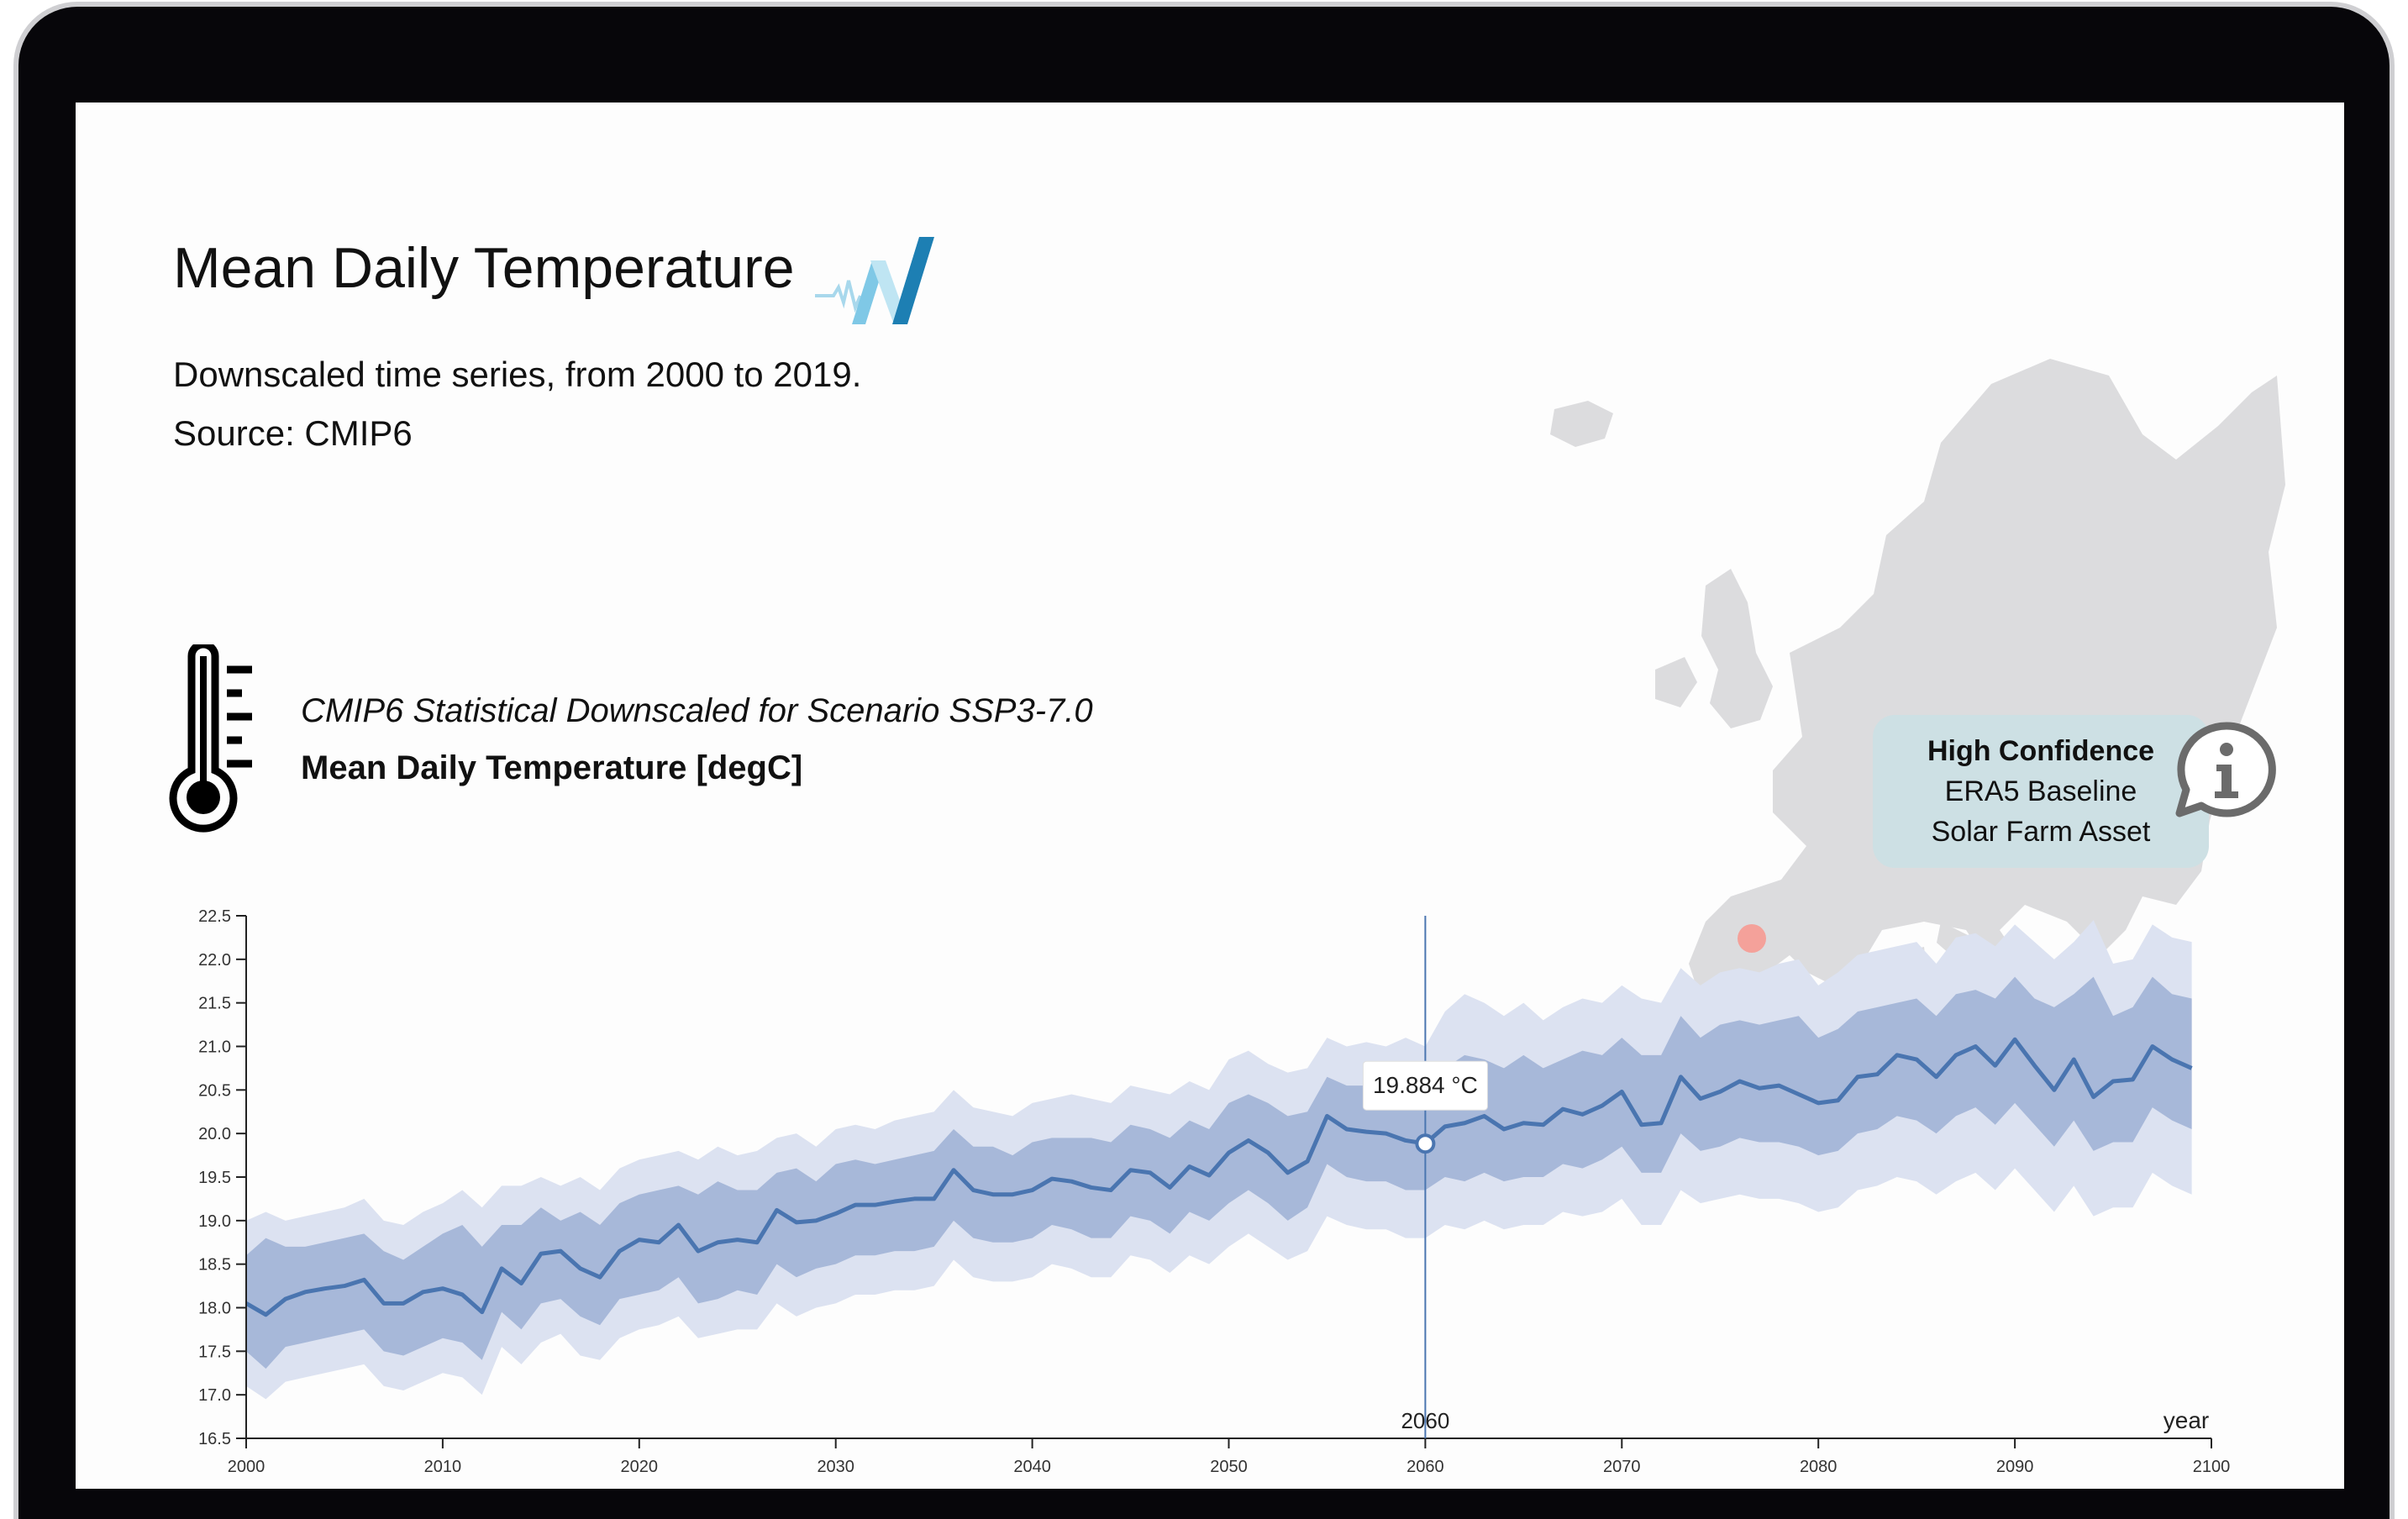 This screenshot has height=1519, width=2408. I want to click on tooltip-box, so click(1425, 1085).